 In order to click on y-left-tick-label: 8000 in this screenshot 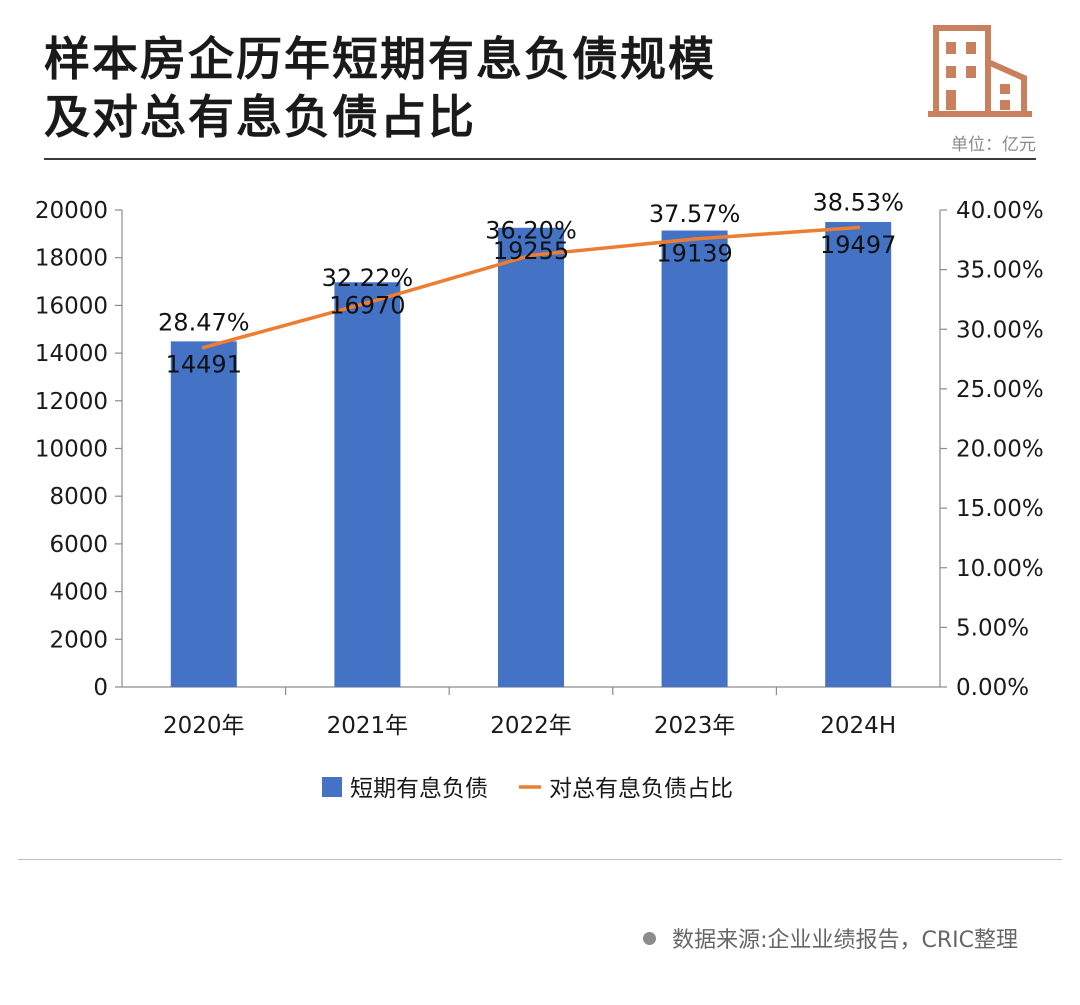, I will do `click(78, 497)`.